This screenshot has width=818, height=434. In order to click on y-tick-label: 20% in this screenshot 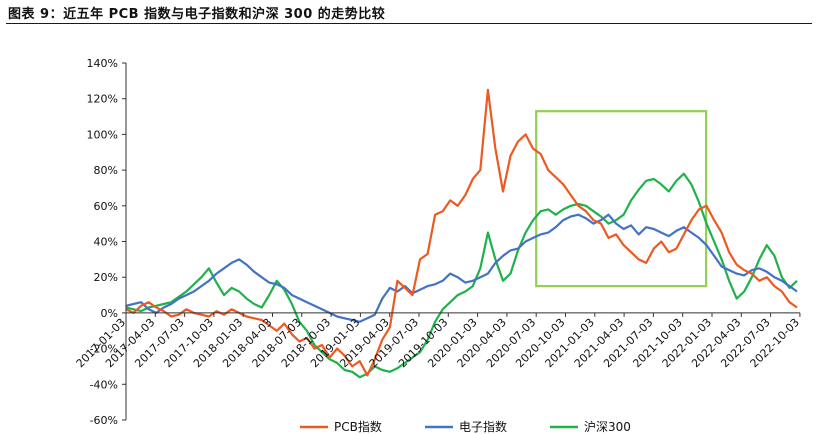, I will do `click(106, 277)`.